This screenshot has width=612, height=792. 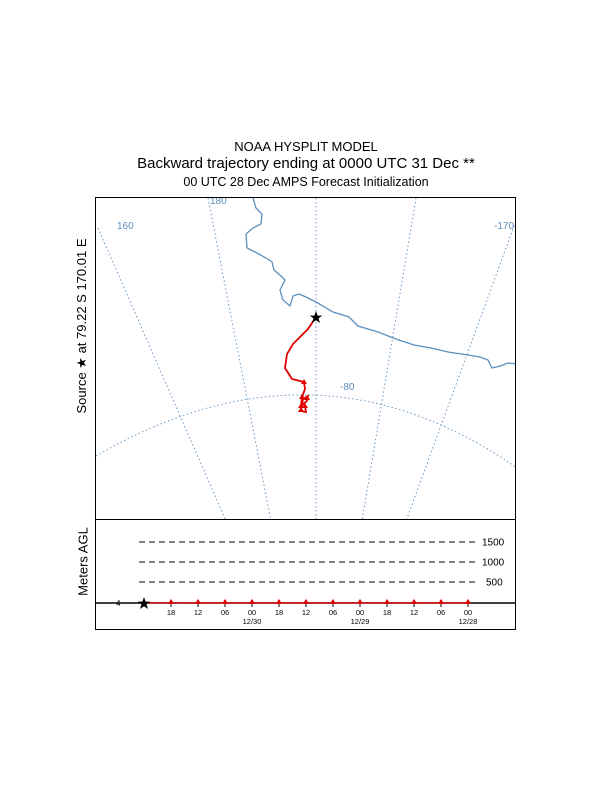 I want to click on level-label-500: 500, so click(x=494, y=583).